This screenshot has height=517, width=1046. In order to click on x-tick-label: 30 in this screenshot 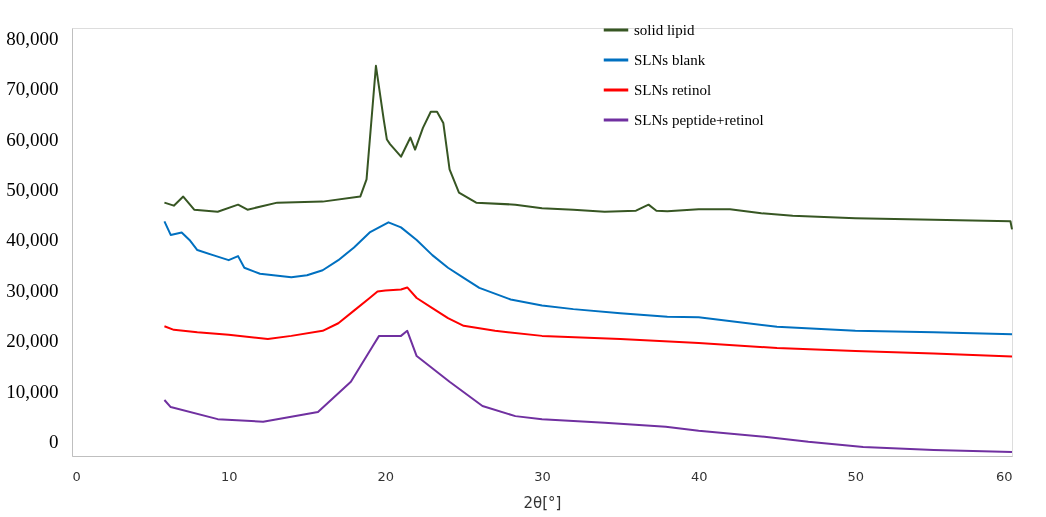, I will do `click(542, 476)`.